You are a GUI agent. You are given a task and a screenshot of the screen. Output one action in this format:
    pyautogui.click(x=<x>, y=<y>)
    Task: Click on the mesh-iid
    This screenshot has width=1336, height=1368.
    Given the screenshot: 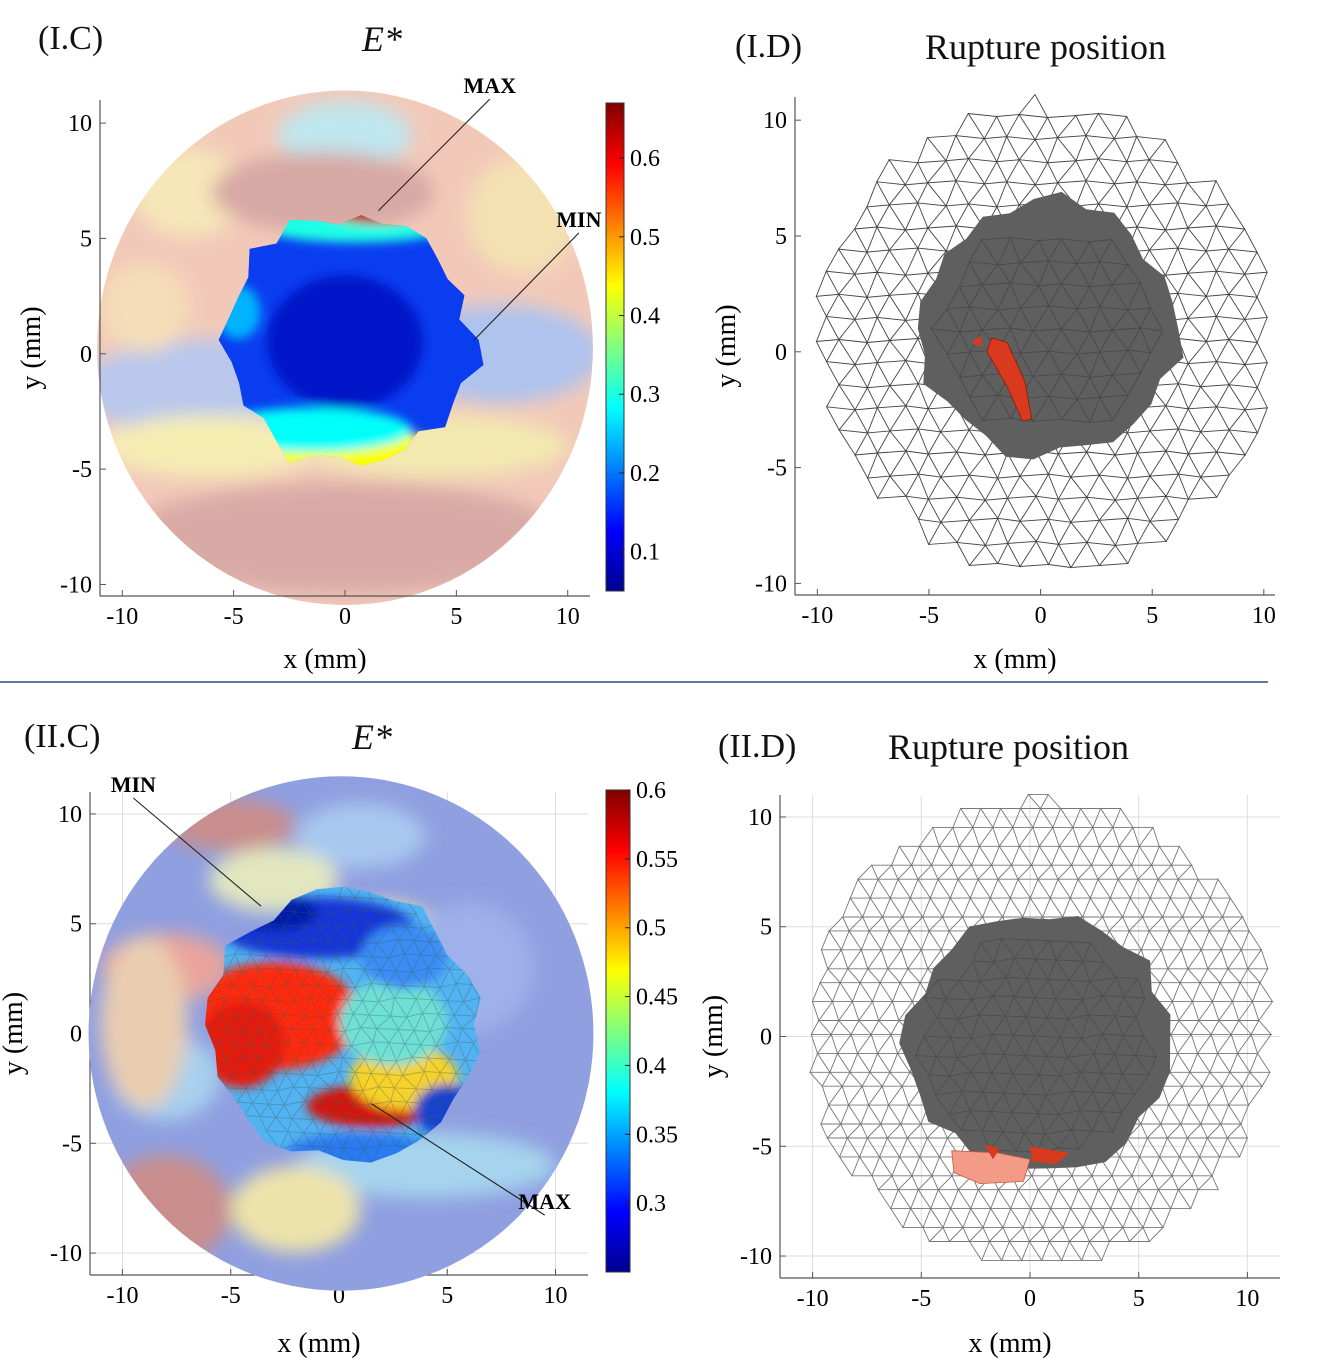 What is the action you would take?
    pyautogui.click(x=1041, y=1027)
    